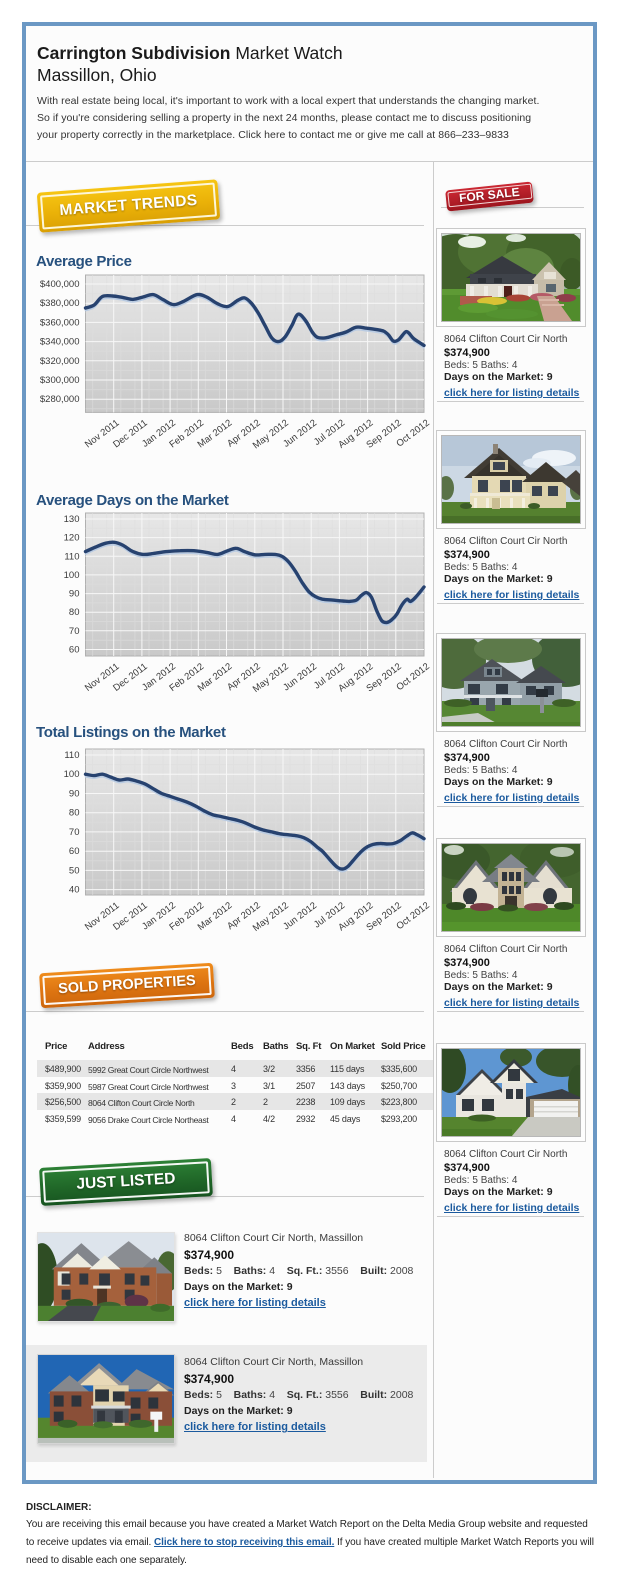  I want to click on svg-text: 40, so click(74, 890).